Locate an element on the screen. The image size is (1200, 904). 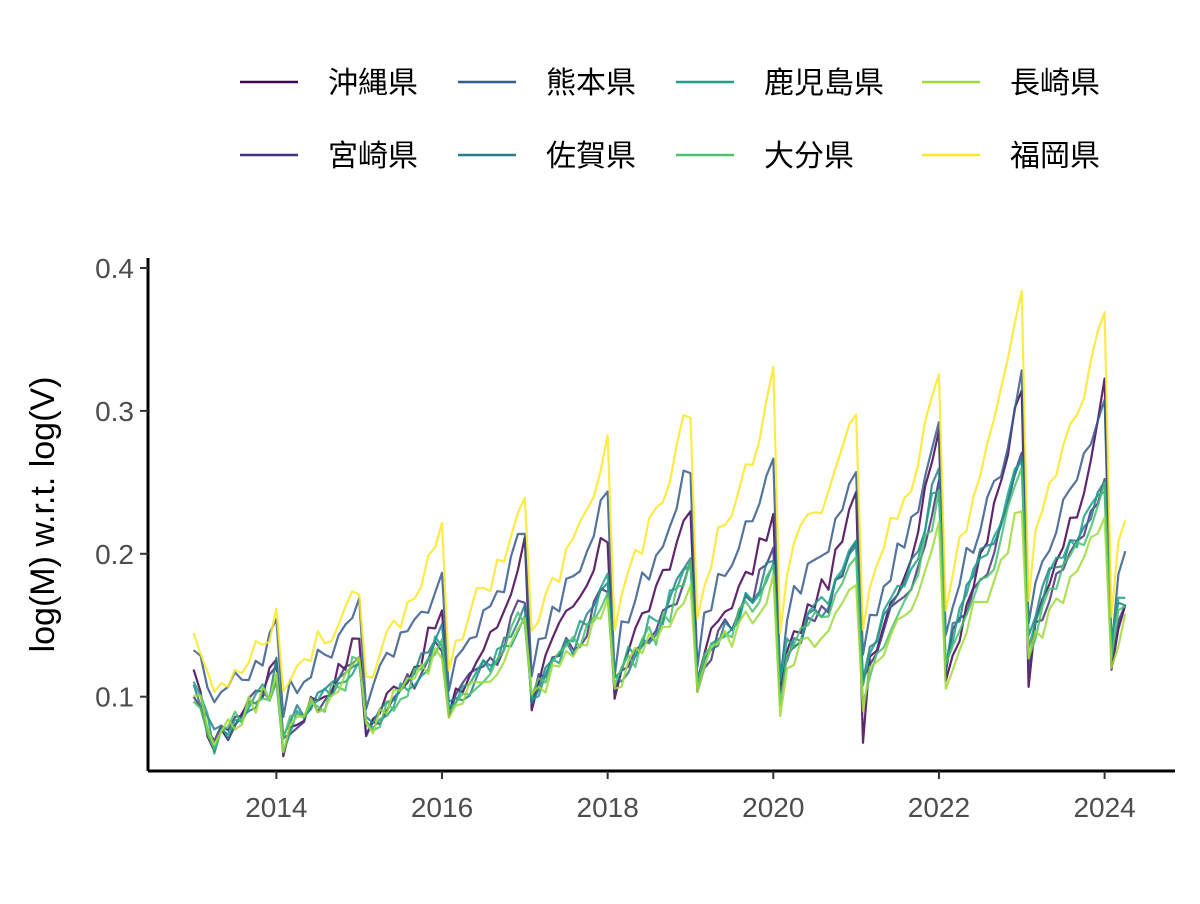
y-tick-label: 0.3 is located at coordinates (114, 411).